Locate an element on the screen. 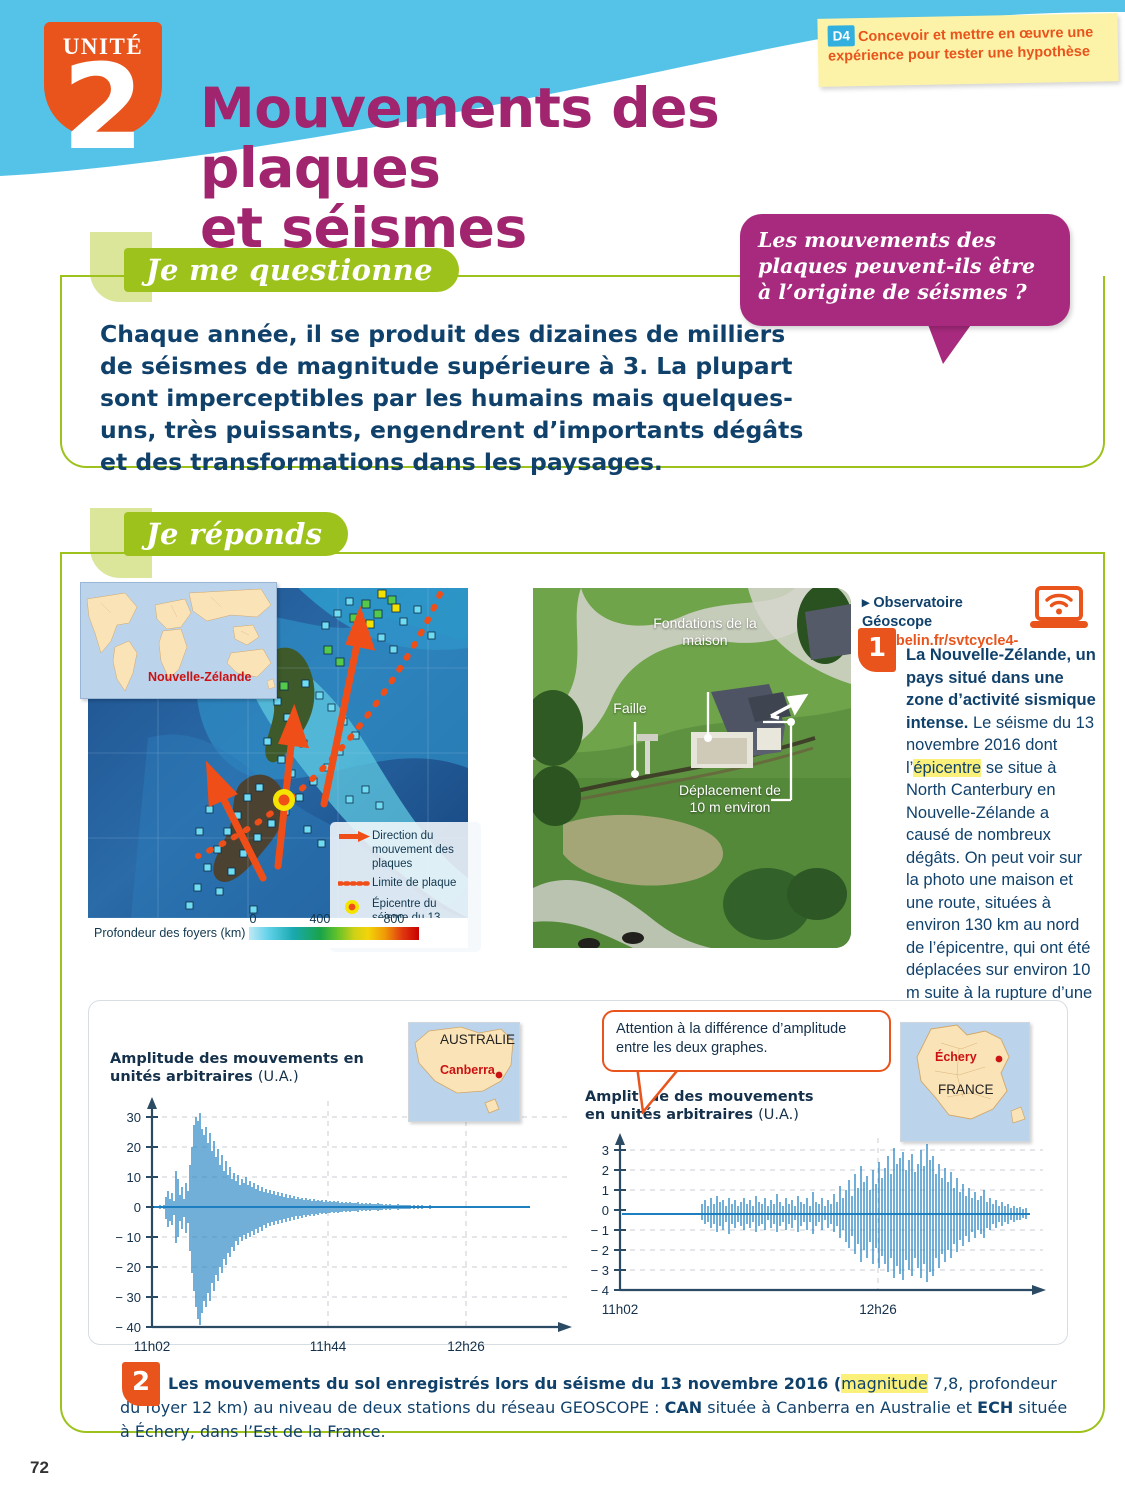 Image resolution: width=1125 pixels, height=1500 pixels. depth-gradient-bar: 0 400 800 is located at coordinates (334, 926).